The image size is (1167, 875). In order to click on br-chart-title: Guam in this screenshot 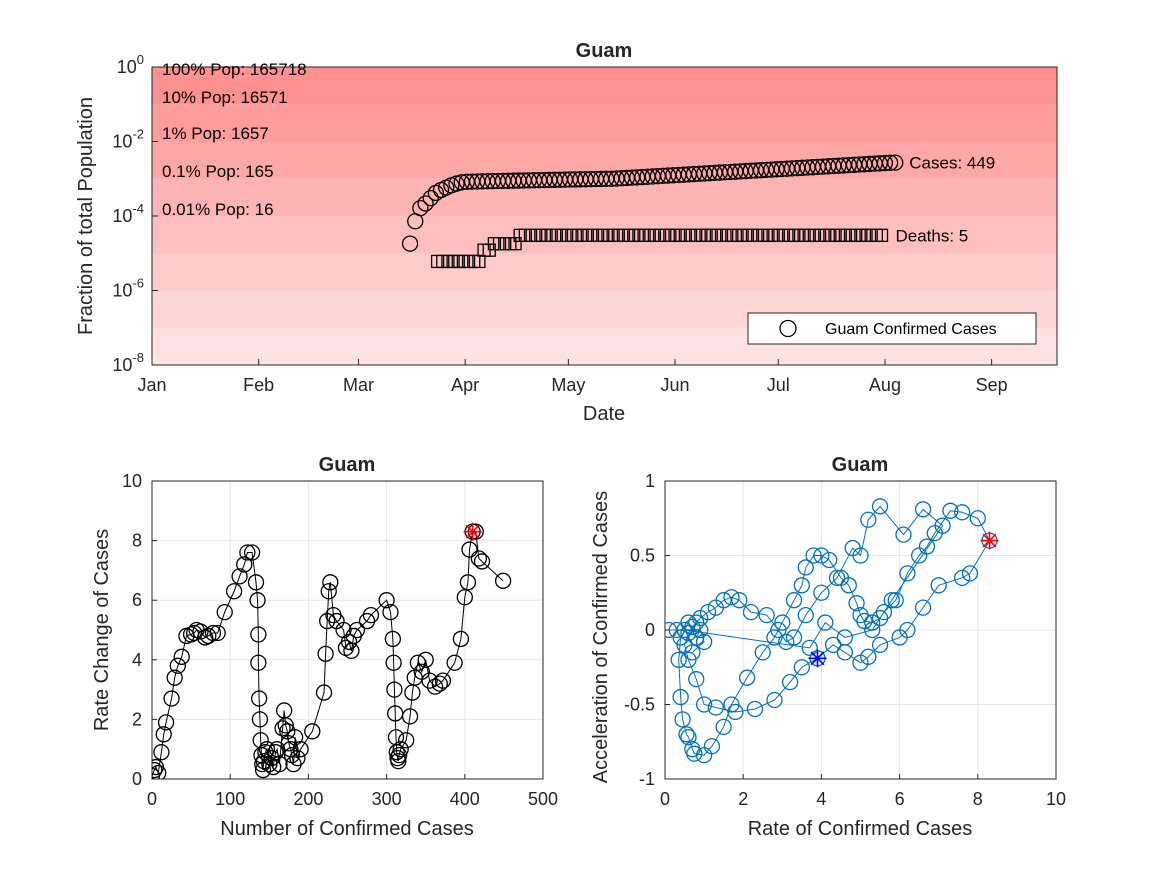, I will do `click(860, 465)`.